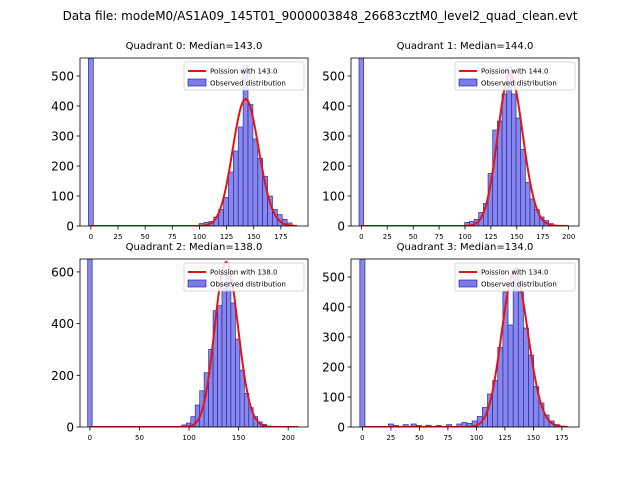 The height and width of the screenshot is (480, 640). What do you see at coordinates (465, 247) in the screenshot?
I see `subplot-title: Quadrant 3: Median=134.0` at bounding box center [465, 247].